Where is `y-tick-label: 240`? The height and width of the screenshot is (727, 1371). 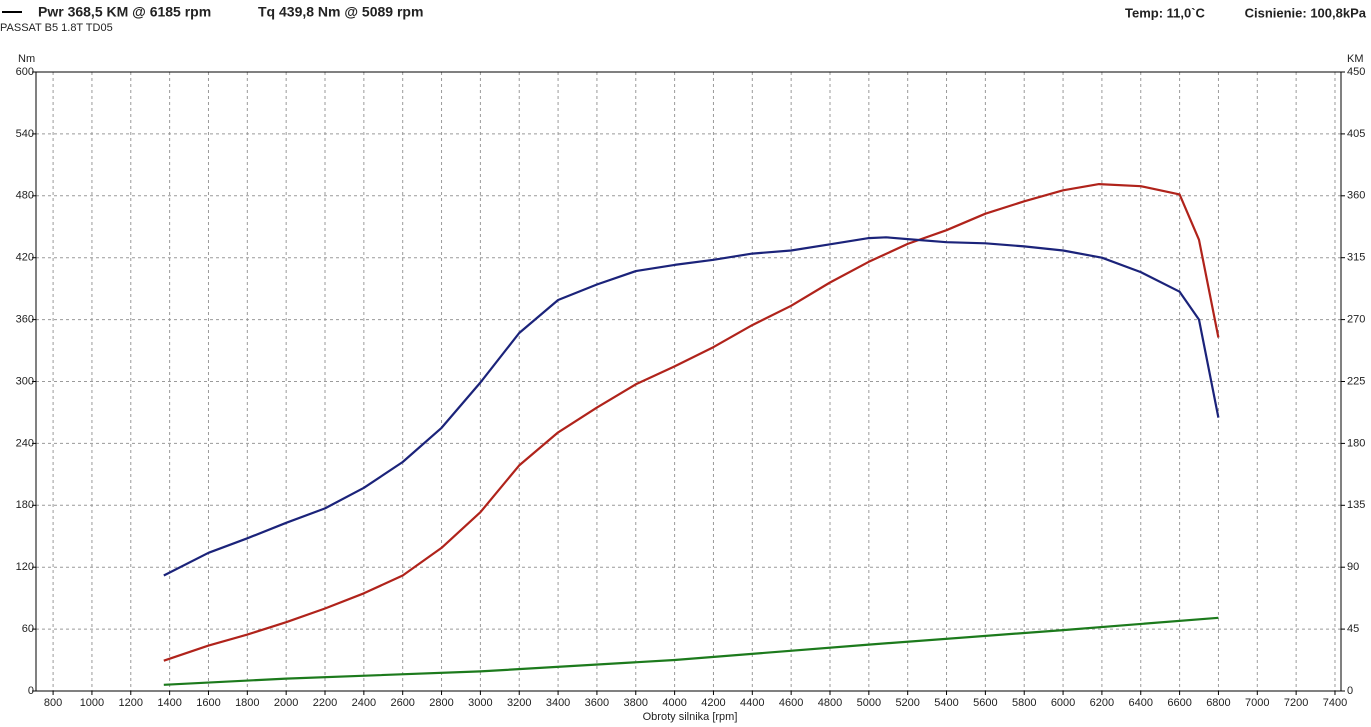 y-tick-label: 240 is located at coordinates (25, 443).